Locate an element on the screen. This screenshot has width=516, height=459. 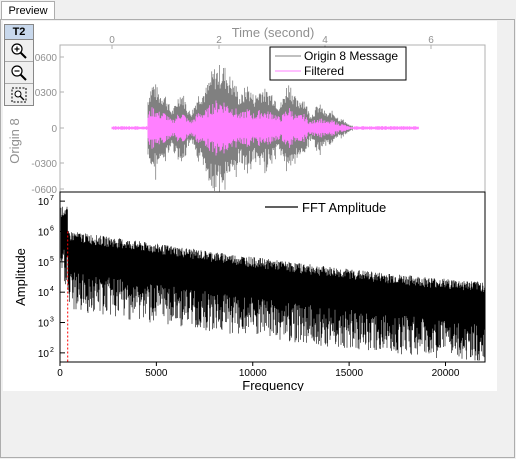
zoom-rect-button is located at coordinates (19, 94).